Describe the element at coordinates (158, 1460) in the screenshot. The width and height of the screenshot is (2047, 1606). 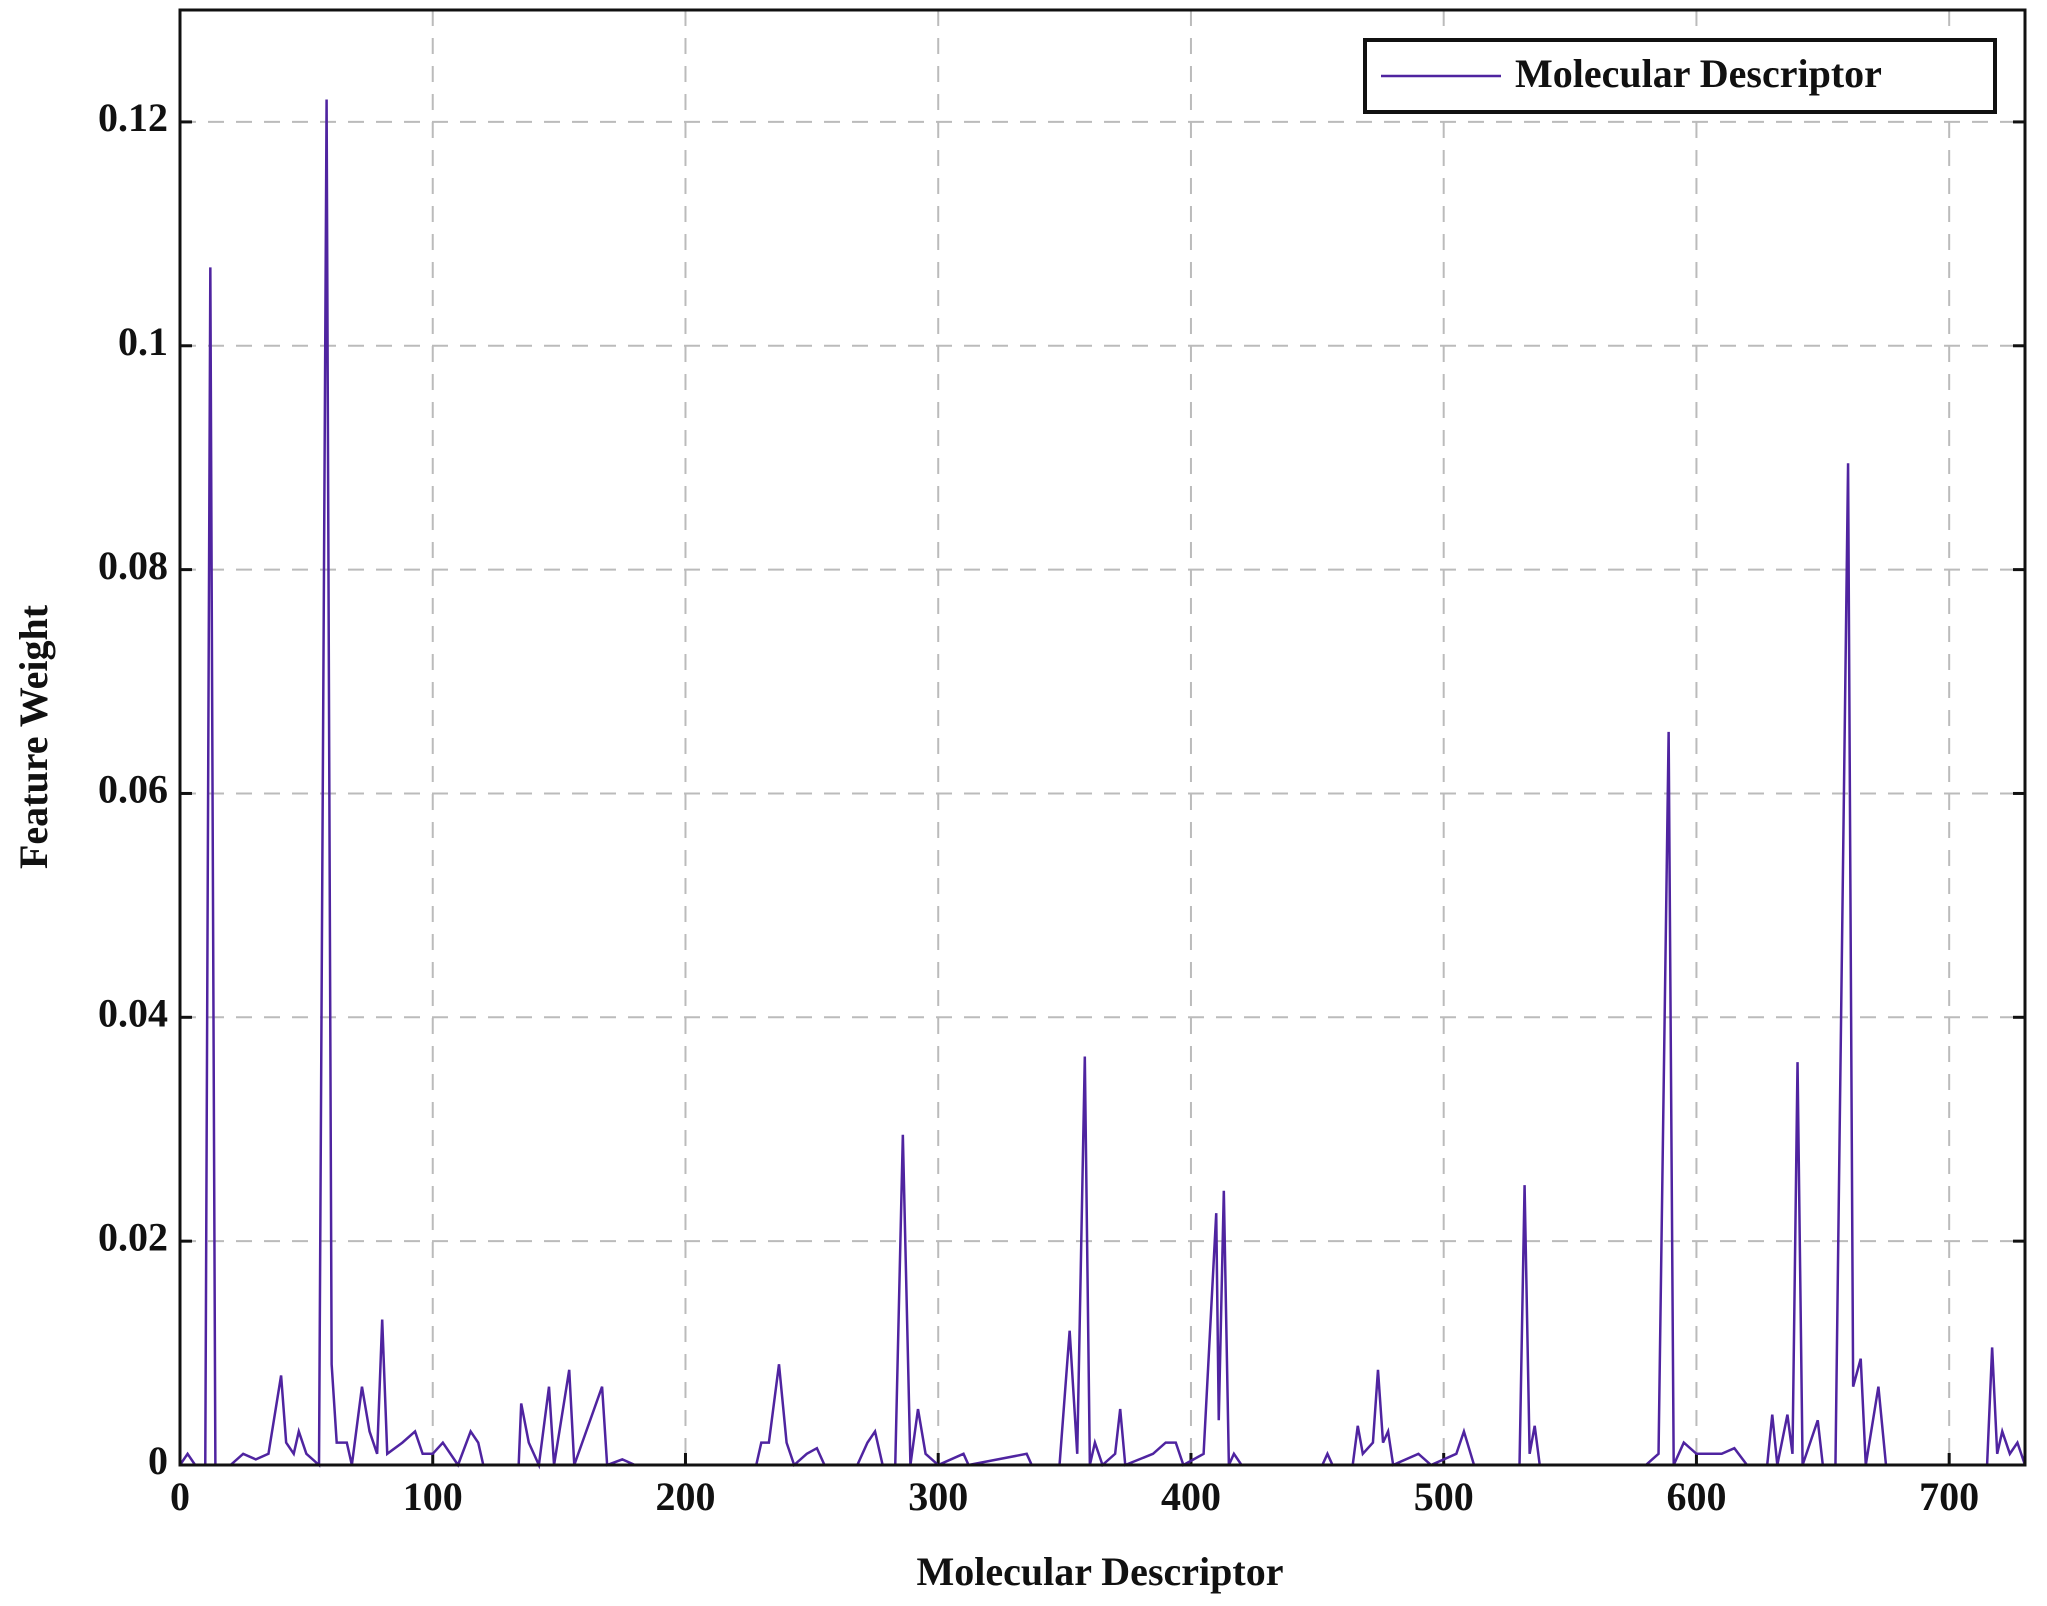
I see `y-tick-label: 0` at that location.